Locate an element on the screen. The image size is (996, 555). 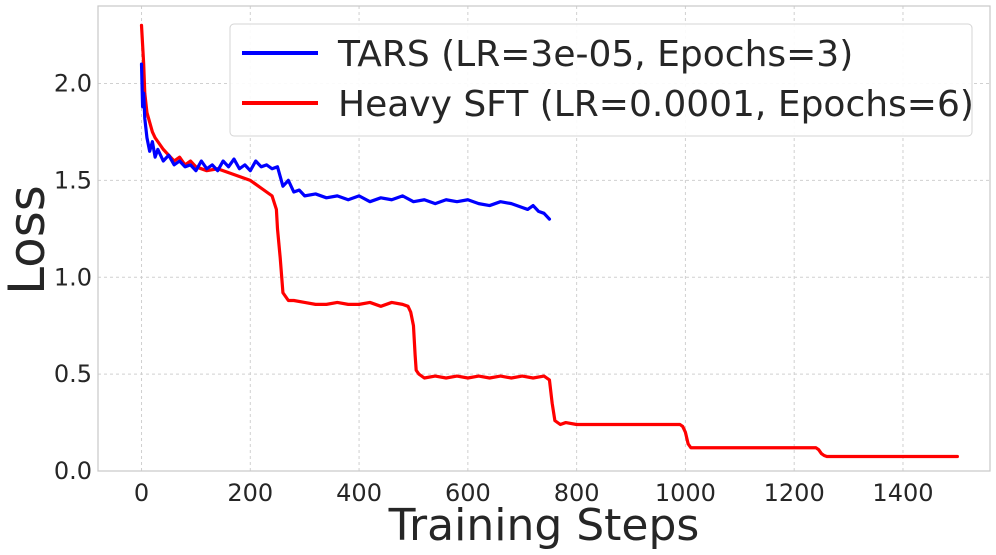
x-axis-title: Training Steps is located at coordinates (544, 525).